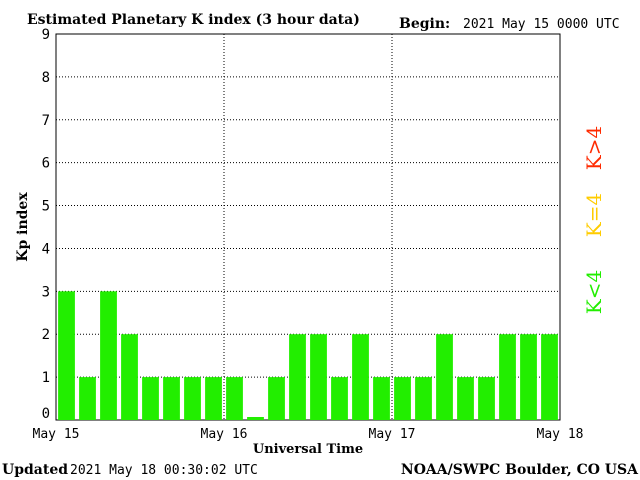 The height and width of the screenshot is (480, 640). I want to click on y-tick-label: 4, so click(46, 249).